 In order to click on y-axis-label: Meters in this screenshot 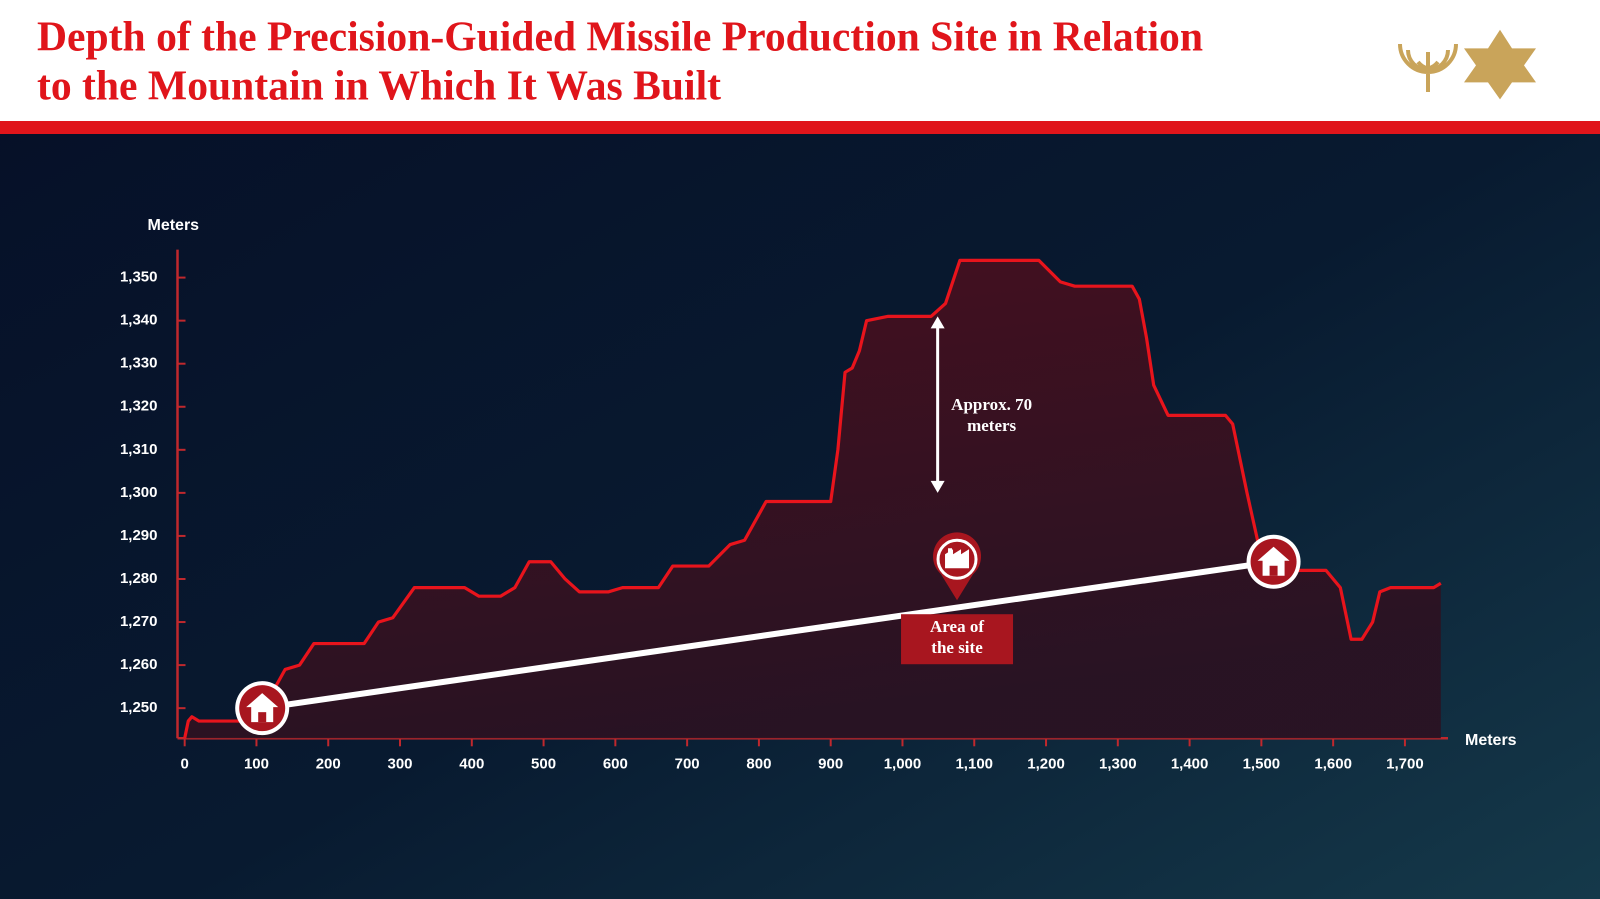, I will do `click(174, 225)`.